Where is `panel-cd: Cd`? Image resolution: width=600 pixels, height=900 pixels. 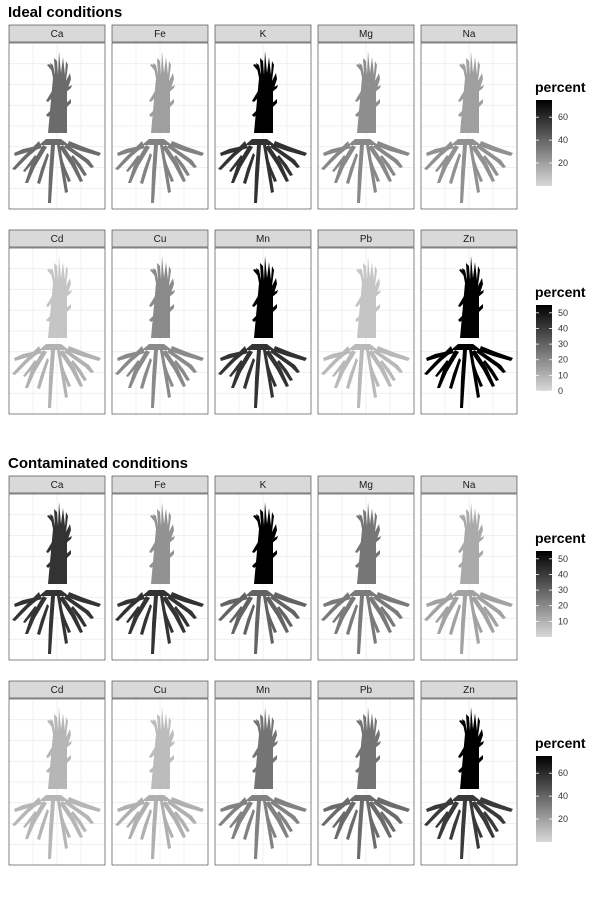 panel-cd: Cd is located at coordinates (57, 322).